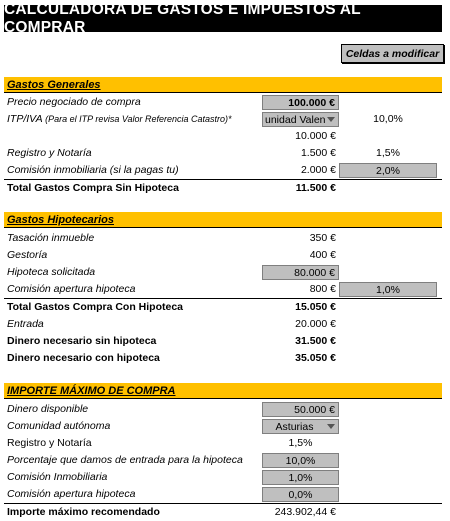 The image size is (450, 521). Describe the element at coordinates (223, 238) in the screenshot. I see `row-tasacion: Tasación inmueble 350 €` at that location.